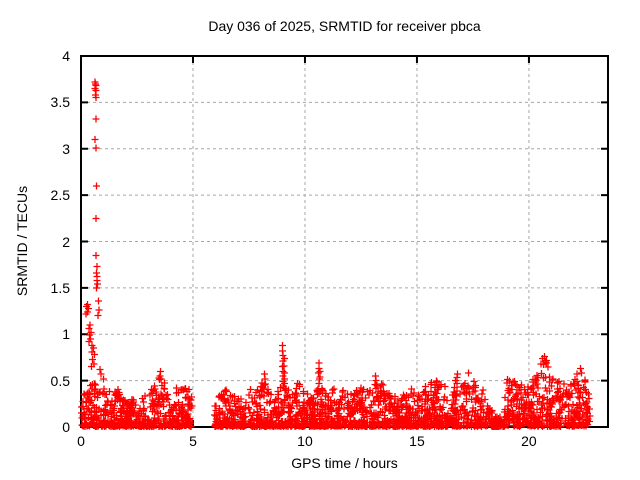 Image resolution: width=640 pixels, height=480 pixels. What do you see at coordinates (66, 334) in the screenshot?
I see `y-tick-label: 1` at bounding box center [66, 334].